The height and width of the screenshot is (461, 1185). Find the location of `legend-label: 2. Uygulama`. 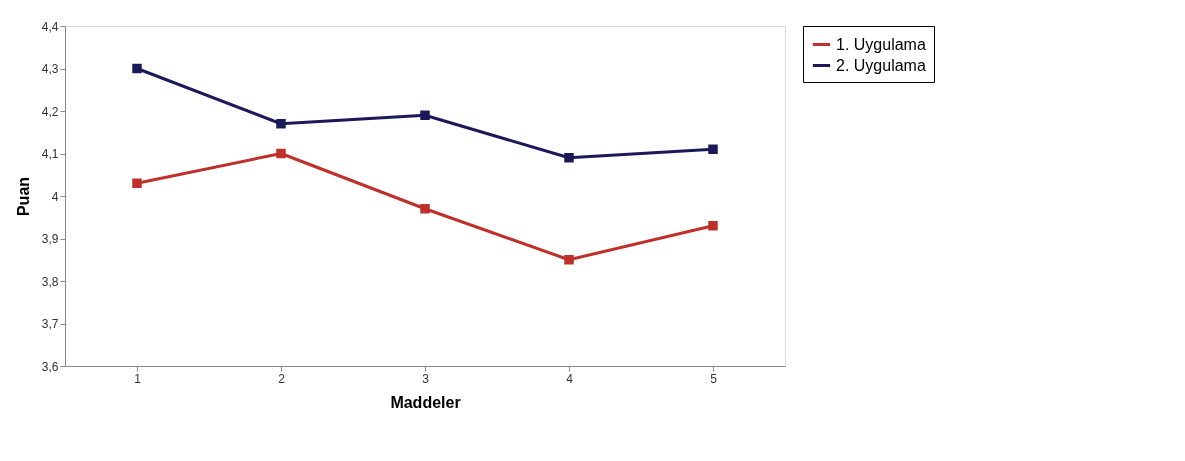

legend-label: 2. Uygulama is located at coordinates (881, 65).